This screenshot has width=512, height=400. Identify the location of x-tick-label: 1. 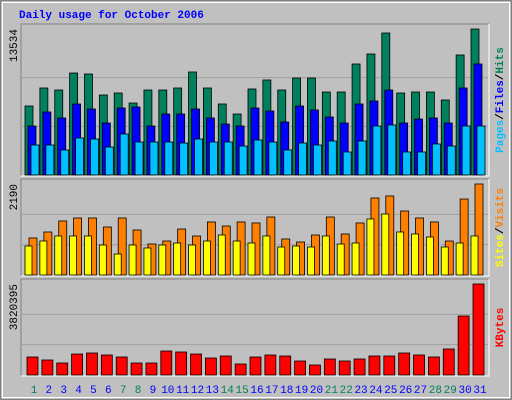
(34, 391).